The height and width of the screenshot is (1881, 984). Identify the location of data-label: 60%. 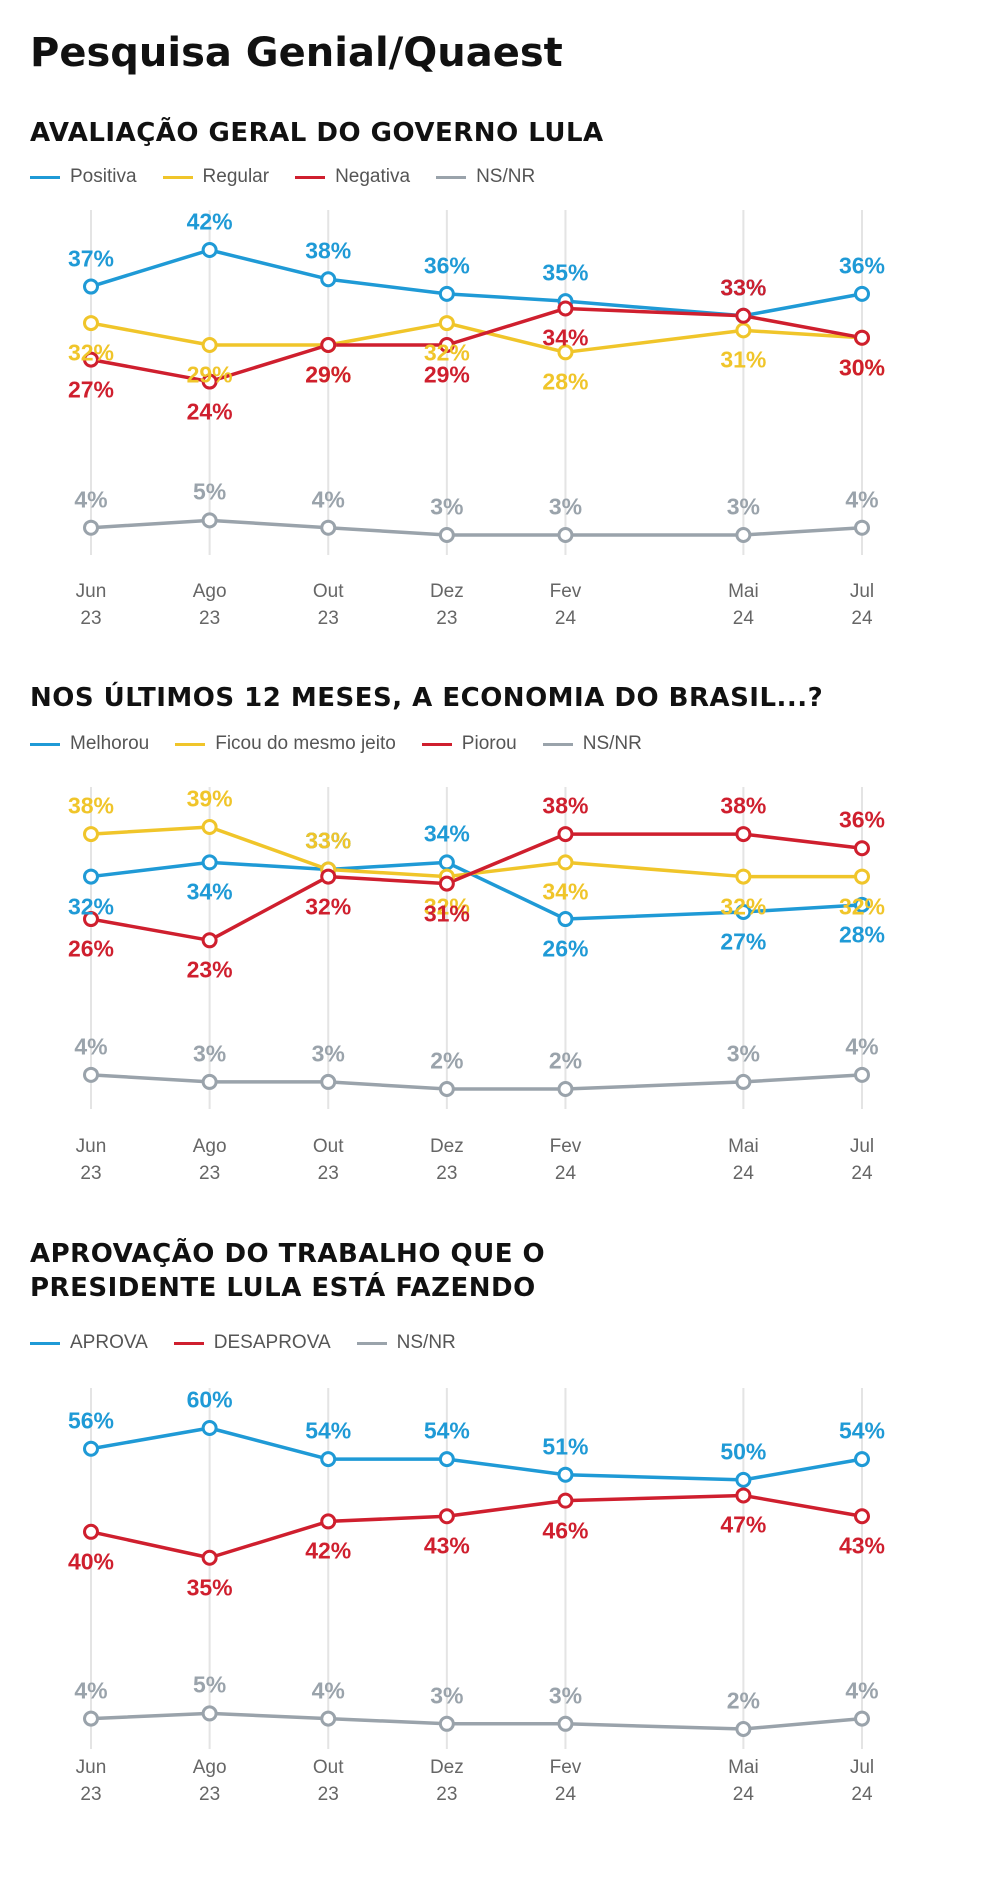
(209, 1399).